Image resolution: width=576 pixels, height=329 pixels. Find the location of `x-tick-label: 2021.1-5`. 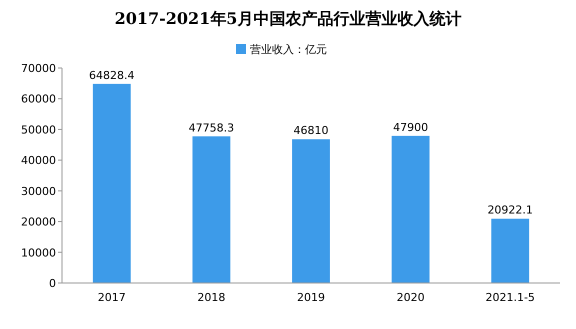

x-tick-label: 2021.1-5 is located at coordinates (510, 297).